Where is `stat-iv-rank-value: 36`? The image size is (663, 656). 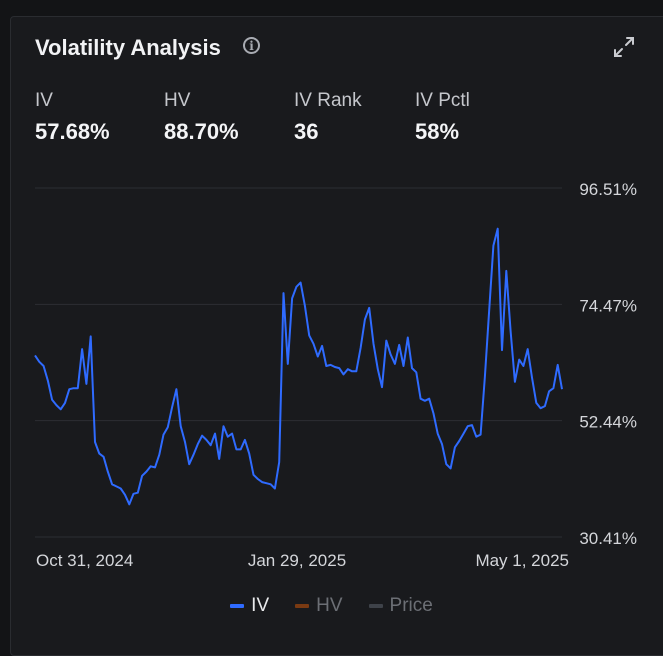 stat-iv-rank-value: 36 is located at coordinates (306, 131).